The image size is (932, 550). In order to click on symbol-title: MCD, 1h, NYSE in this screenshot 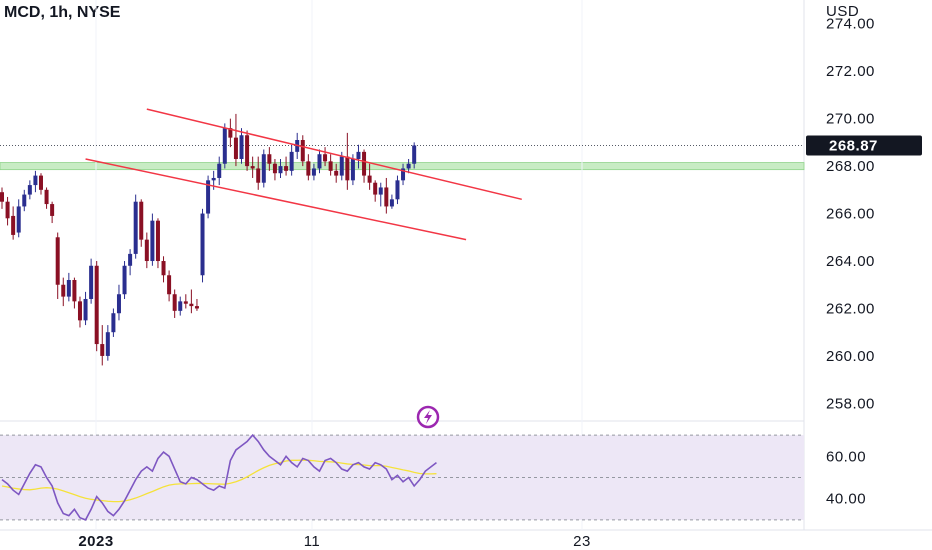, I will do `click(62, 12)`.